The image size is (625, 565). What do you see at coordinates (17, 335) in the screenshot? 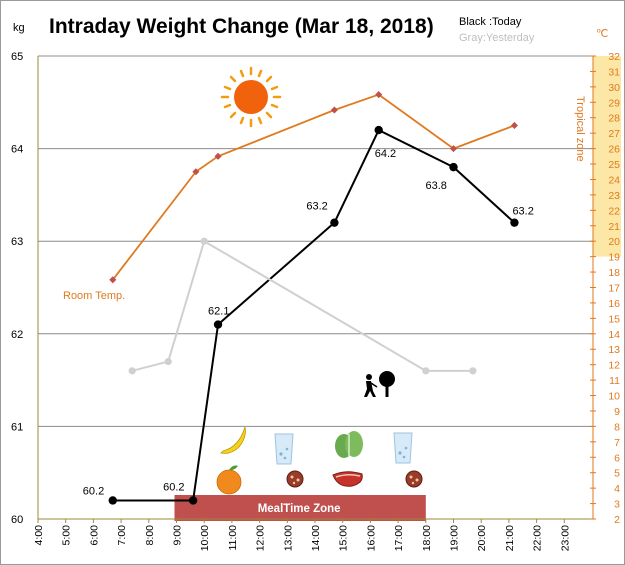
I see `left-tick-label: 62` at bounding box center [17, 335].